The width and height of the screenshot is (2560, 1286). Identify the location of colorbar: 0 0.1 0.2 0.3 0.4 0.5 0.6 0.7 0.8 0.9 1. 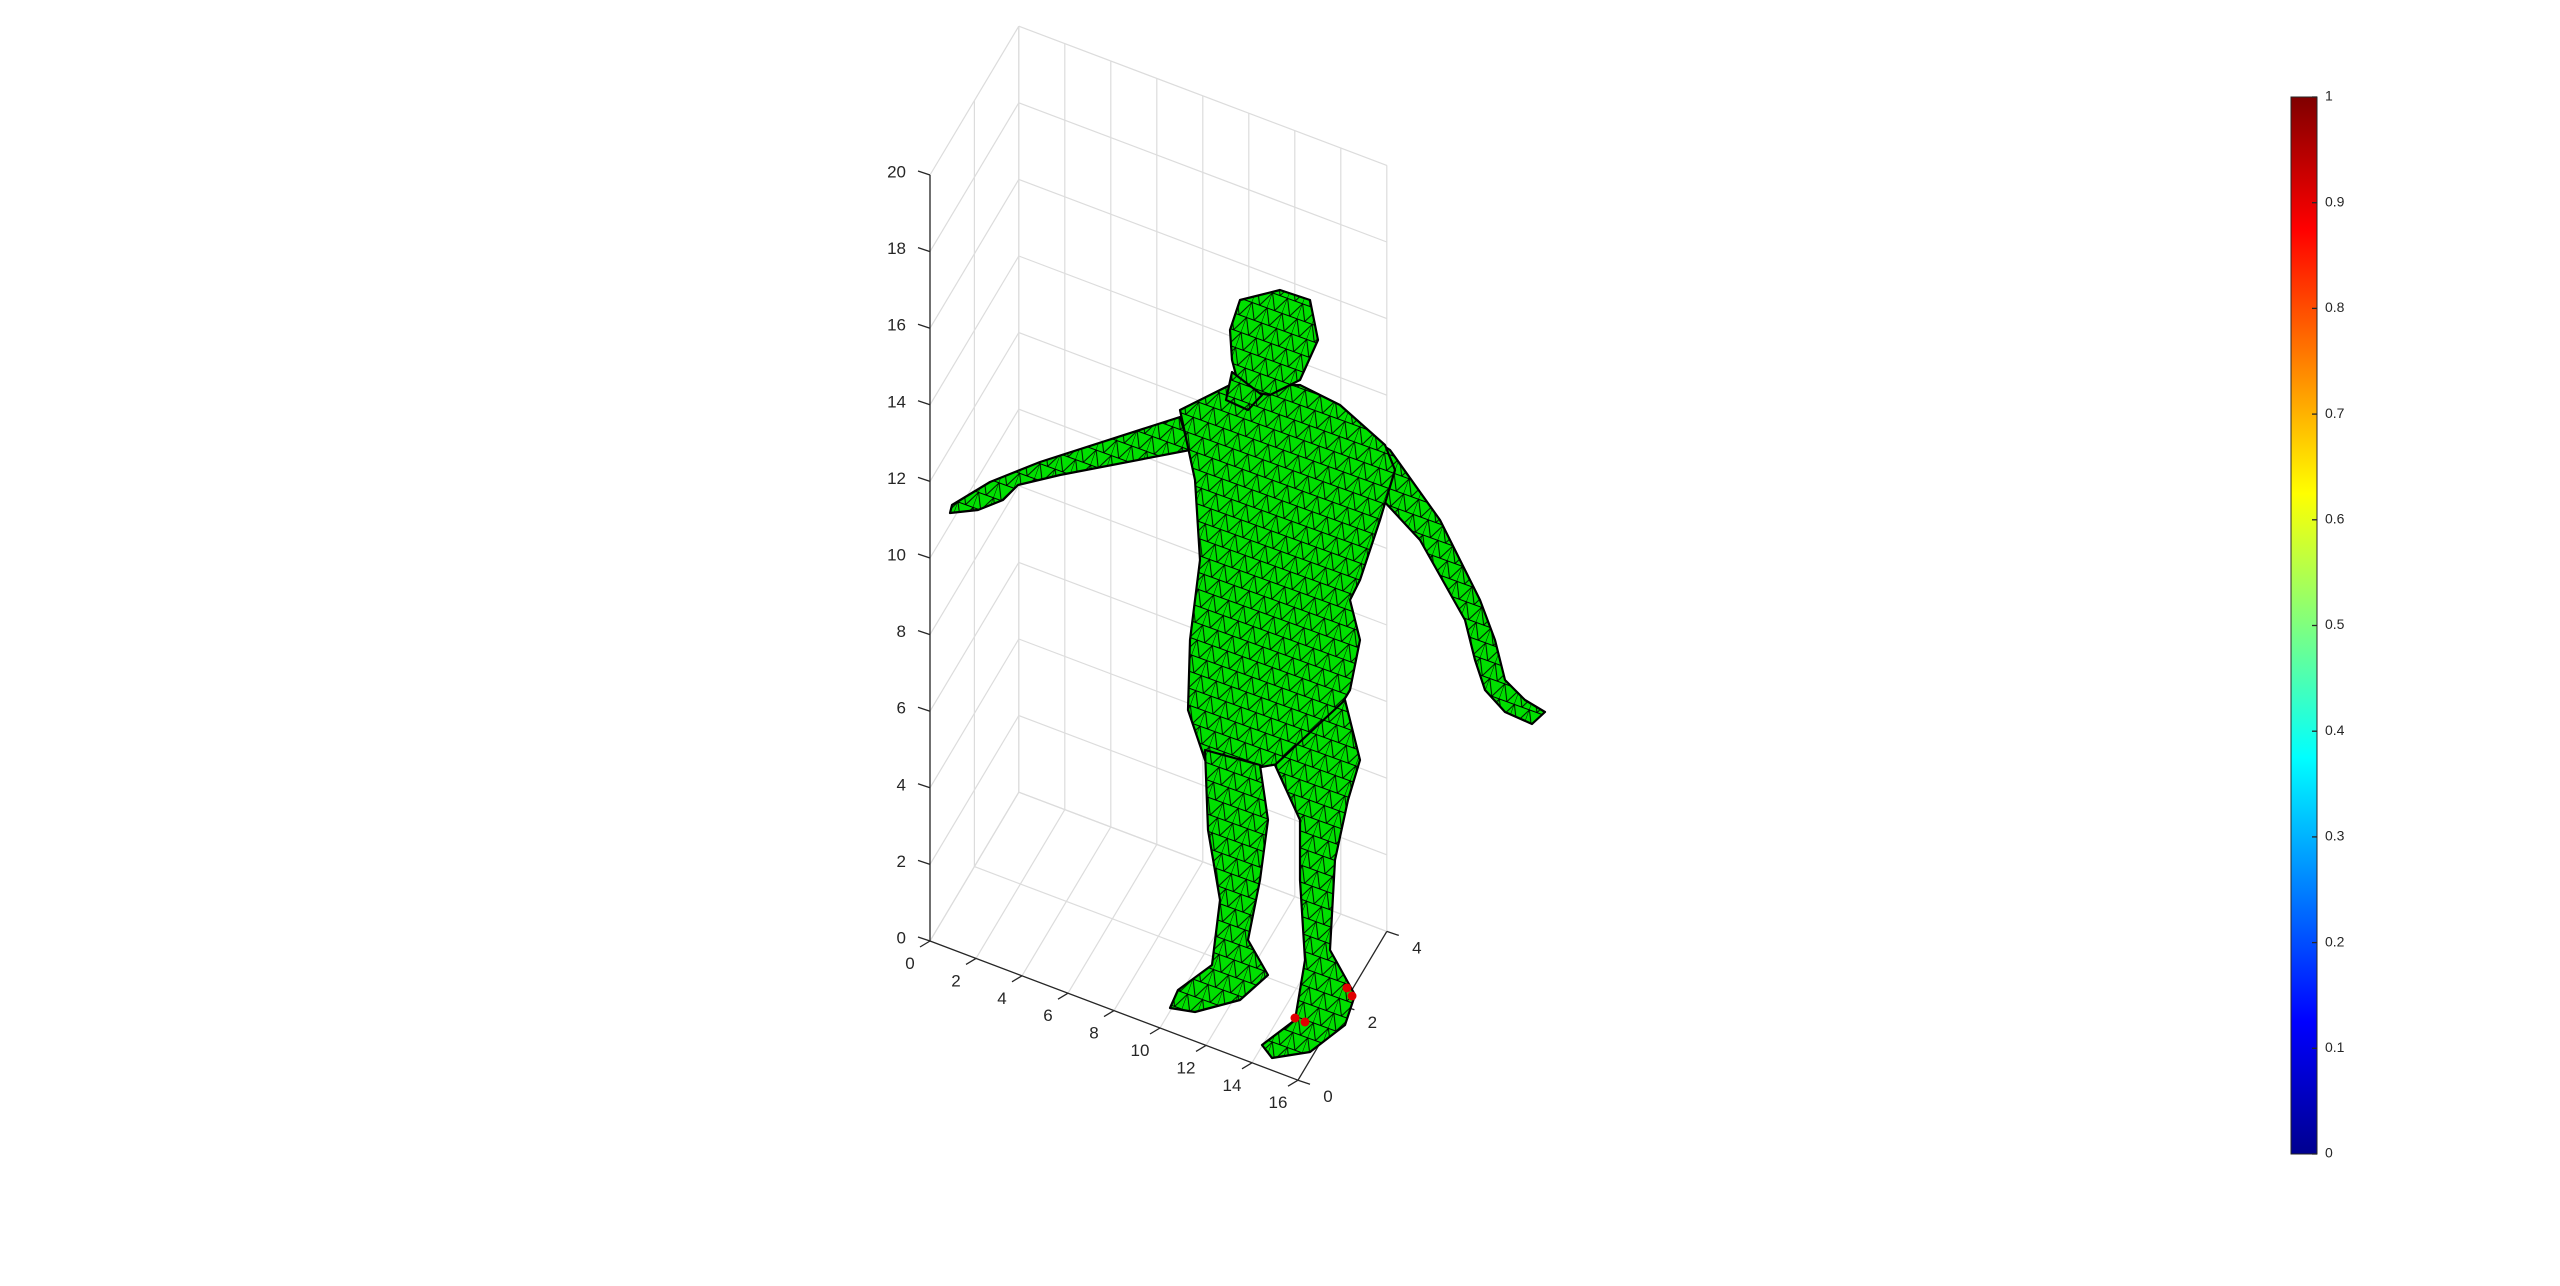
(2317, 624).